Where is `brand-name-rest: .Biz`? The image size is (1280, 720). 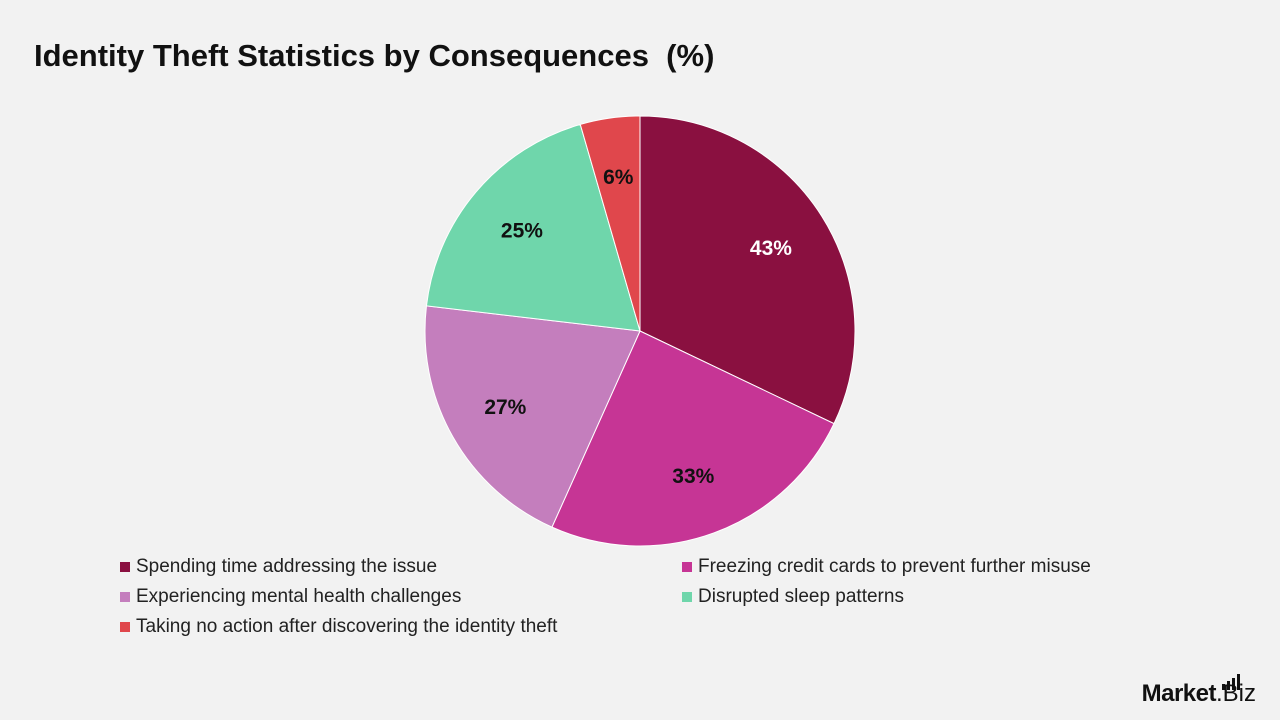 brand-name-rest: .Biz is located at coordinates (1235, 693).